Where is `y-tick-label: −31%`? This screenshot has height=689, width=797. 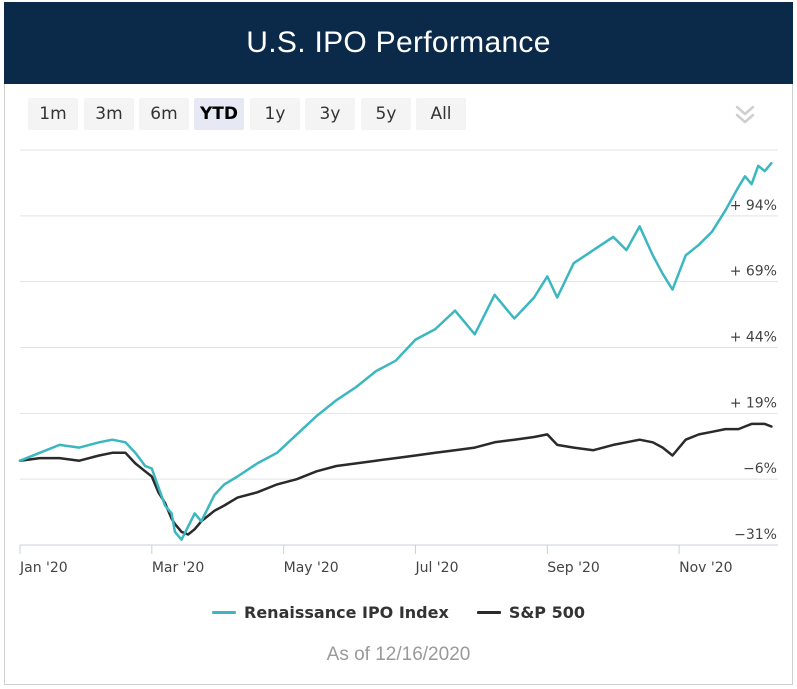 y-tick-label: −31% is located at coordinates (755, 535).